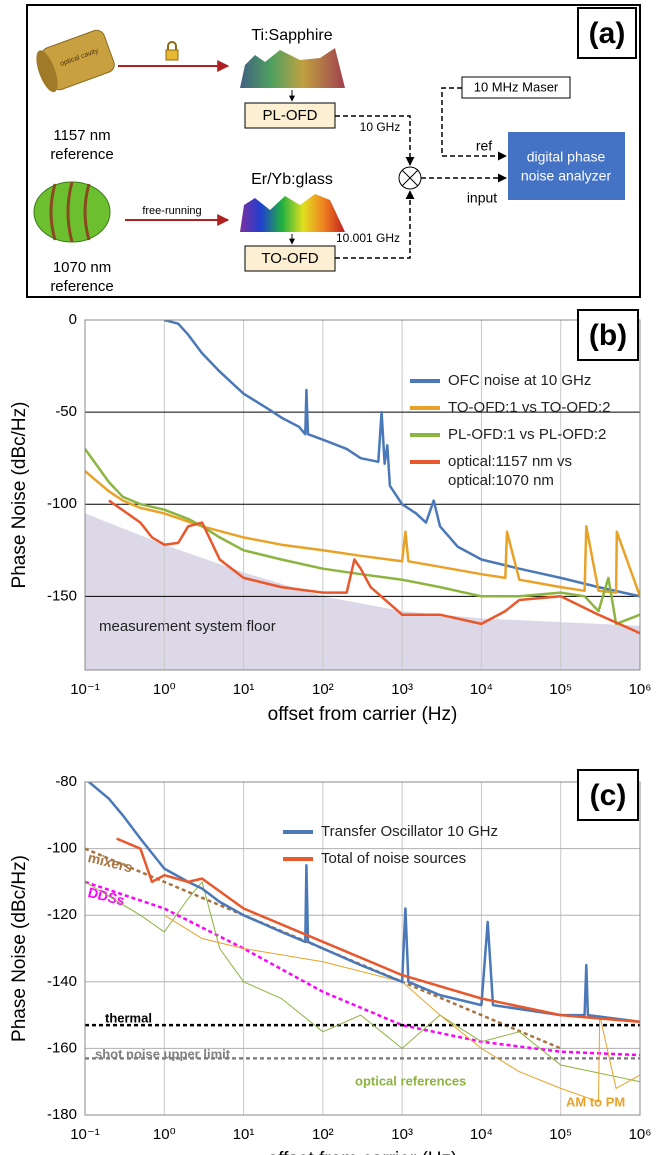 The height and width of the screenshot is (1155, 662). I want to click on link-label: free-running, so click(171, 211).